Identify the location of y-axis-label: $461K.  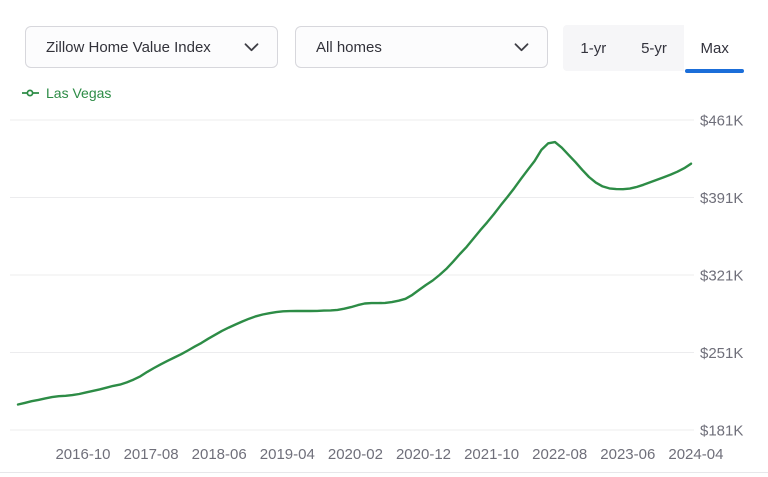
(721, 121).